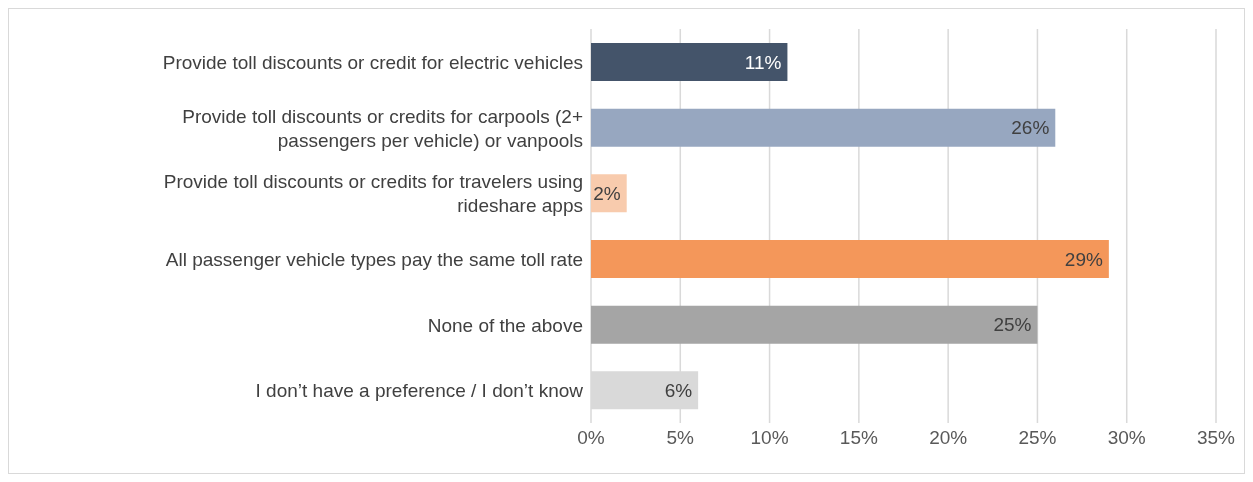  I want to click on x-tick-label: 15%, so click(858, 438).